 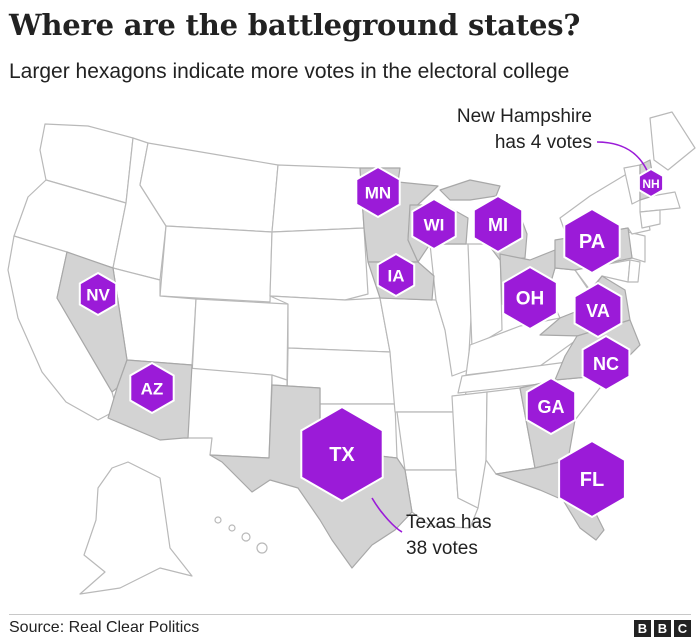 I want to click on hexagon-va, so click(x=598, y=310).